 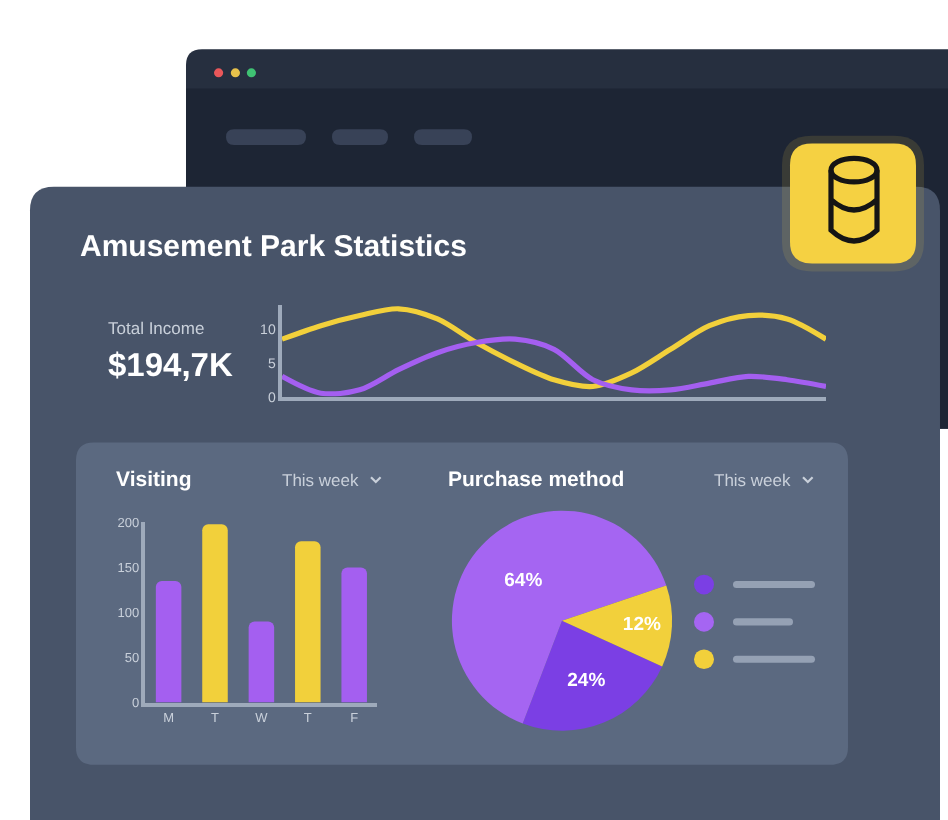 What do you see at coordinates (536, 480) in the screenshot?
I see `chart-title: Purchase method` at bounding box center [536, 480].